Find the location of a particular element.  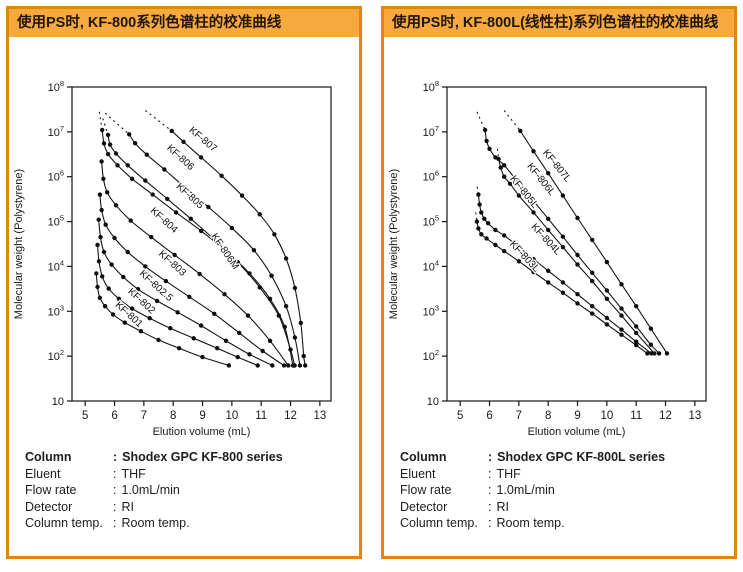

x-axis: 5 6 7 8 9 10 11 12 13 is located at coordinates (204, 411).